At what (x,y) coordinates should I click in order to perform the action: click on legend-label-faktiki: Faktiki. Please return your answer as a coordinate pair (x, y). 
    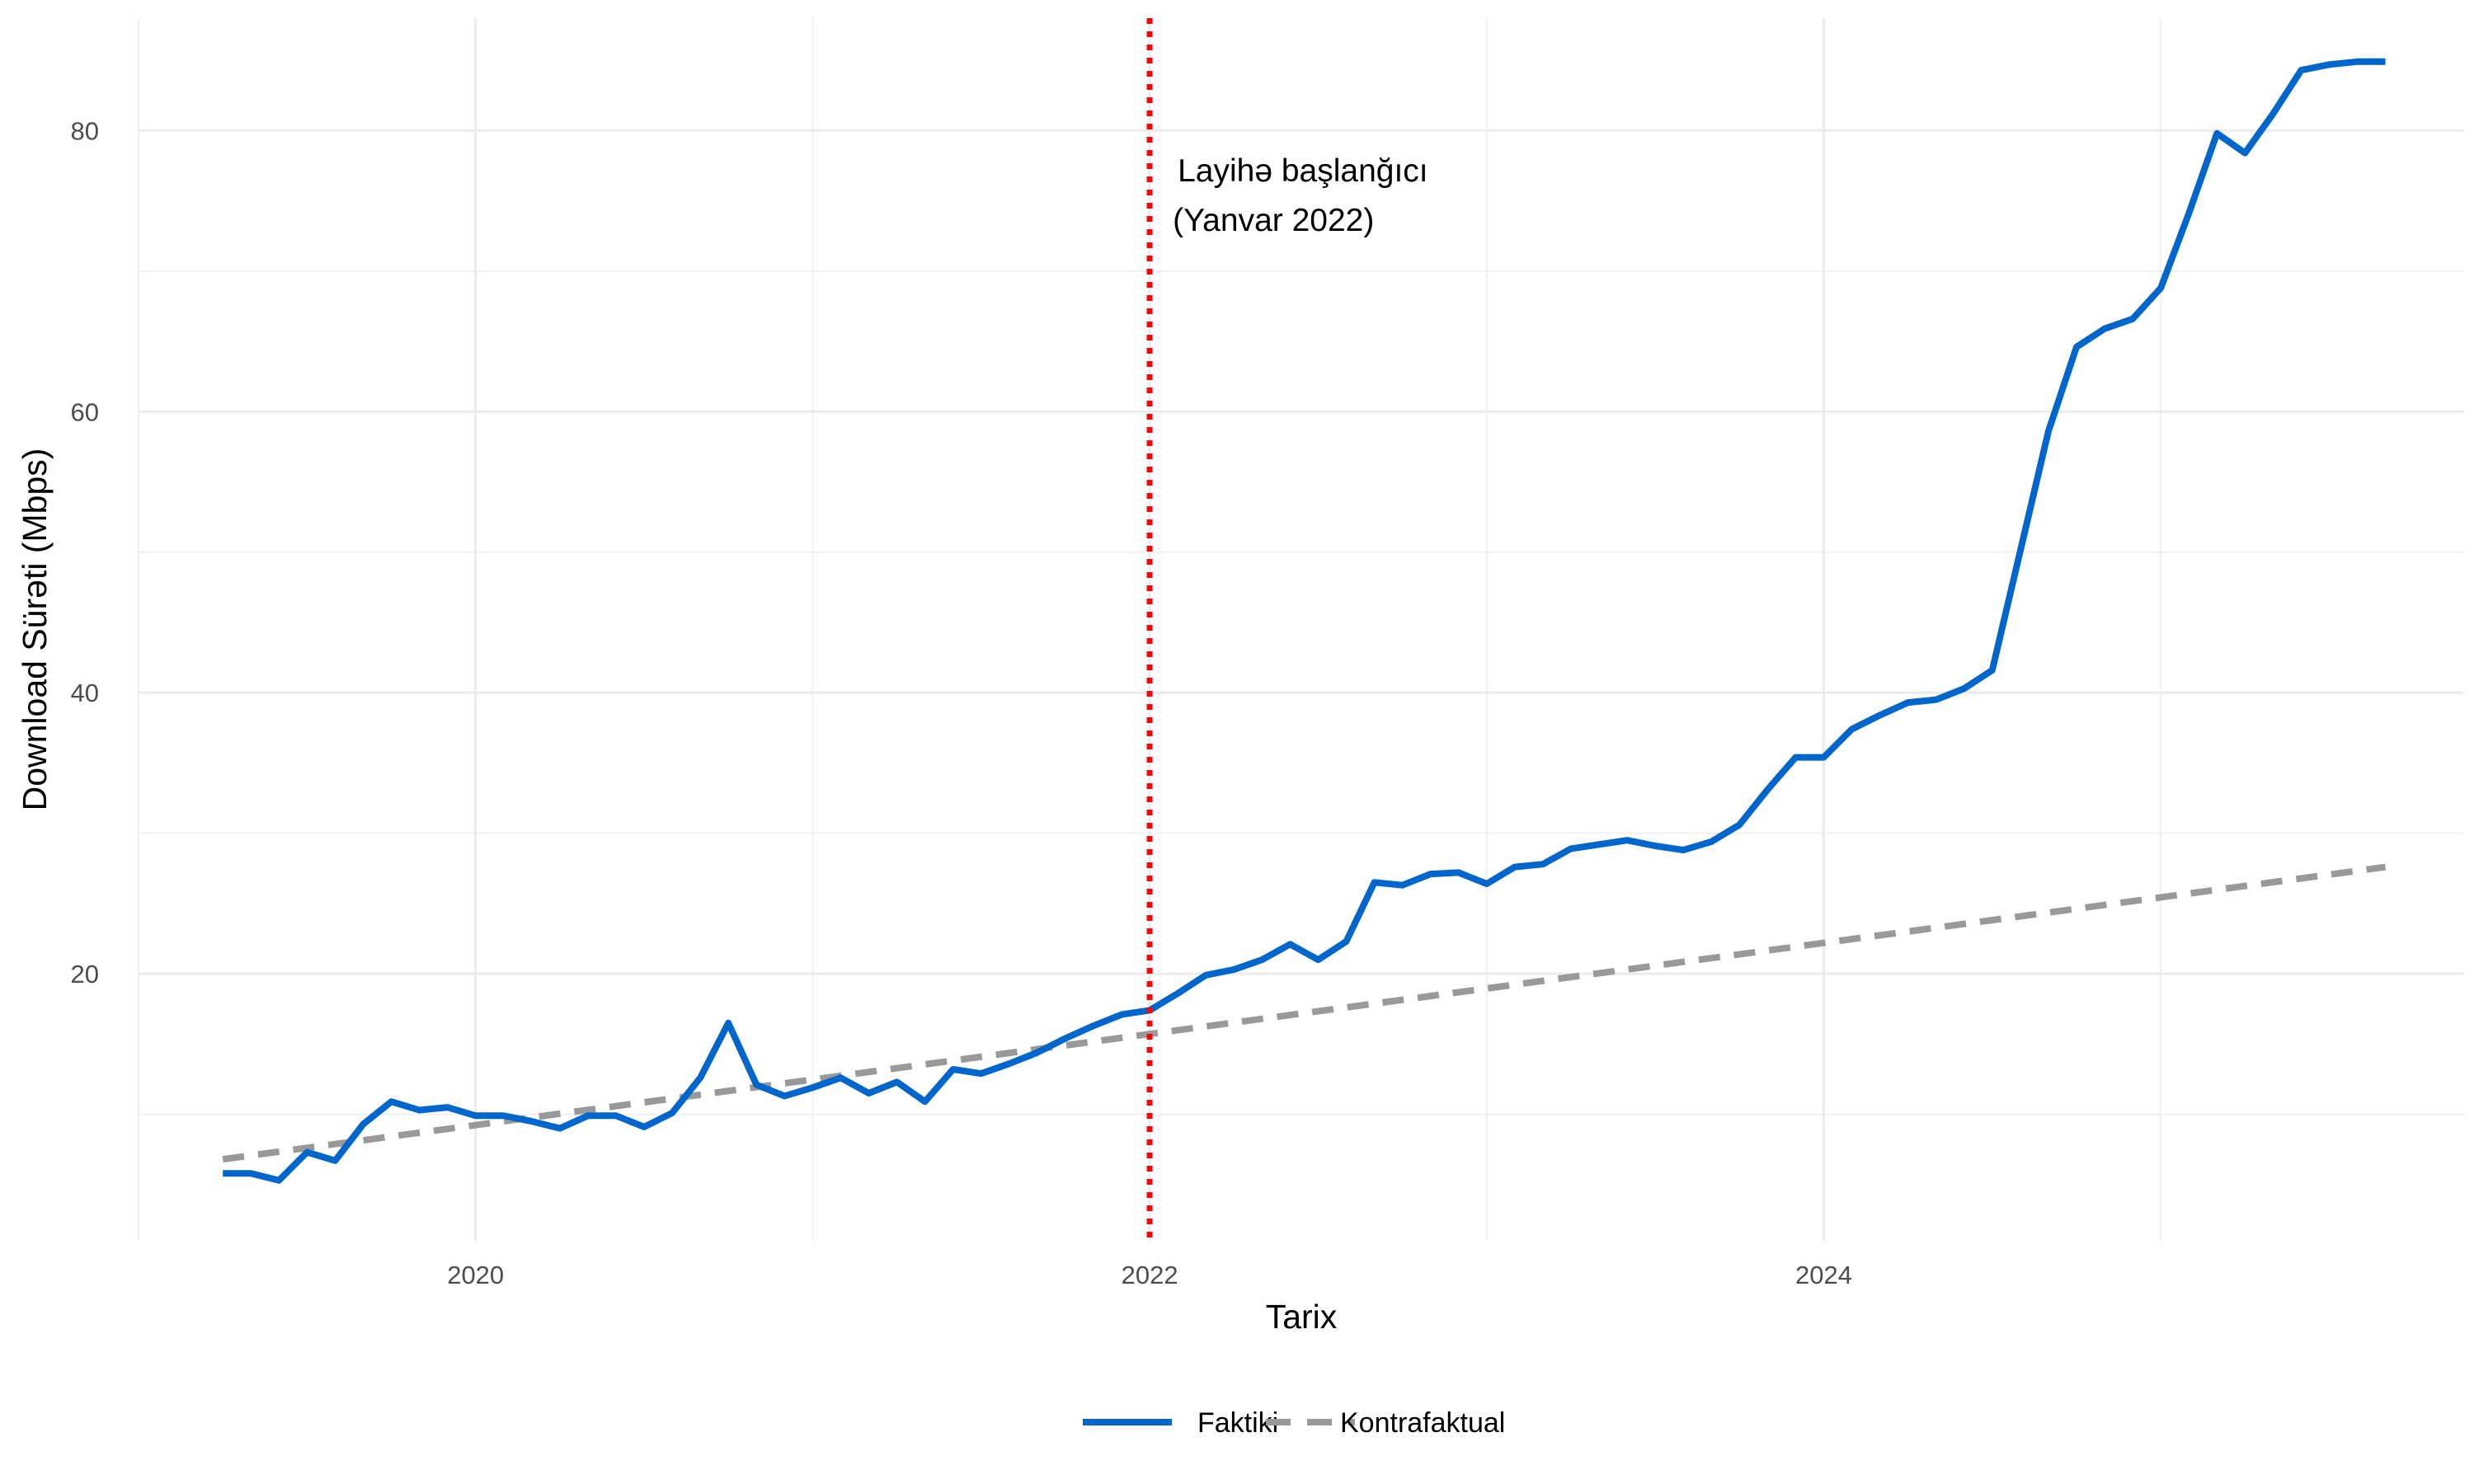
    Looking at the image, I should click on (1237, 1423).